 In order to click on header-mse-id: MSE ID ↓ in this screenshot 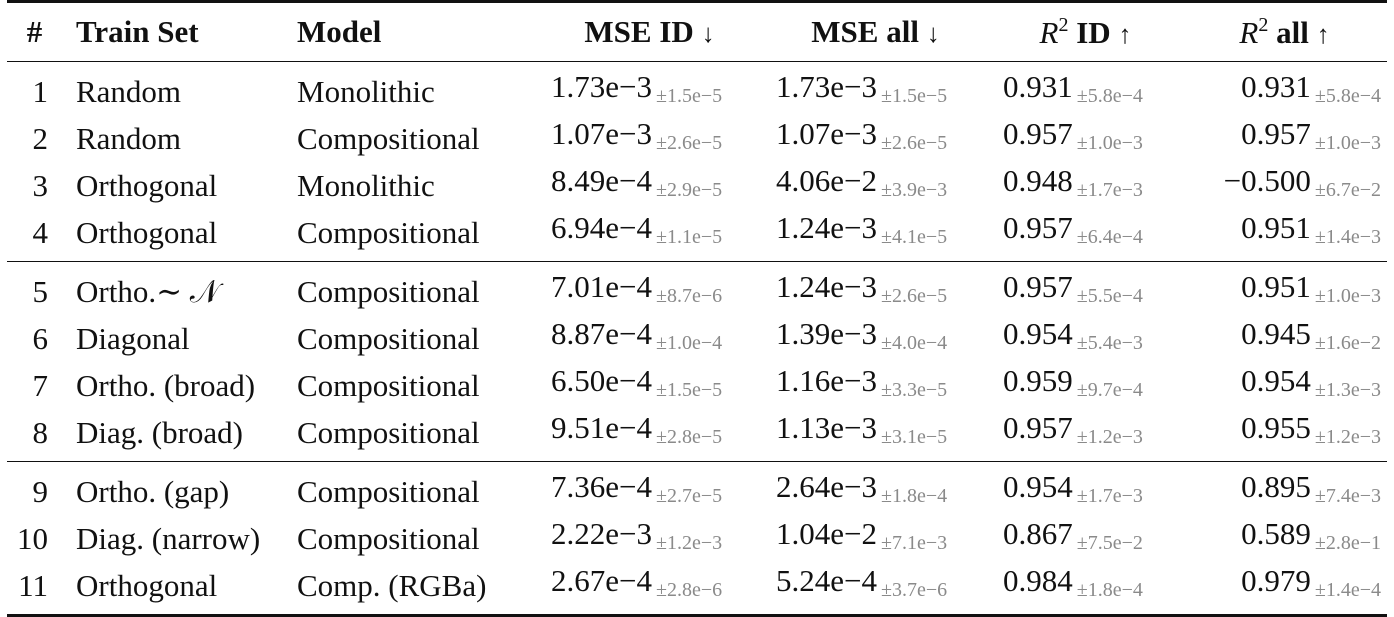, I will do `click(649, 31)`.